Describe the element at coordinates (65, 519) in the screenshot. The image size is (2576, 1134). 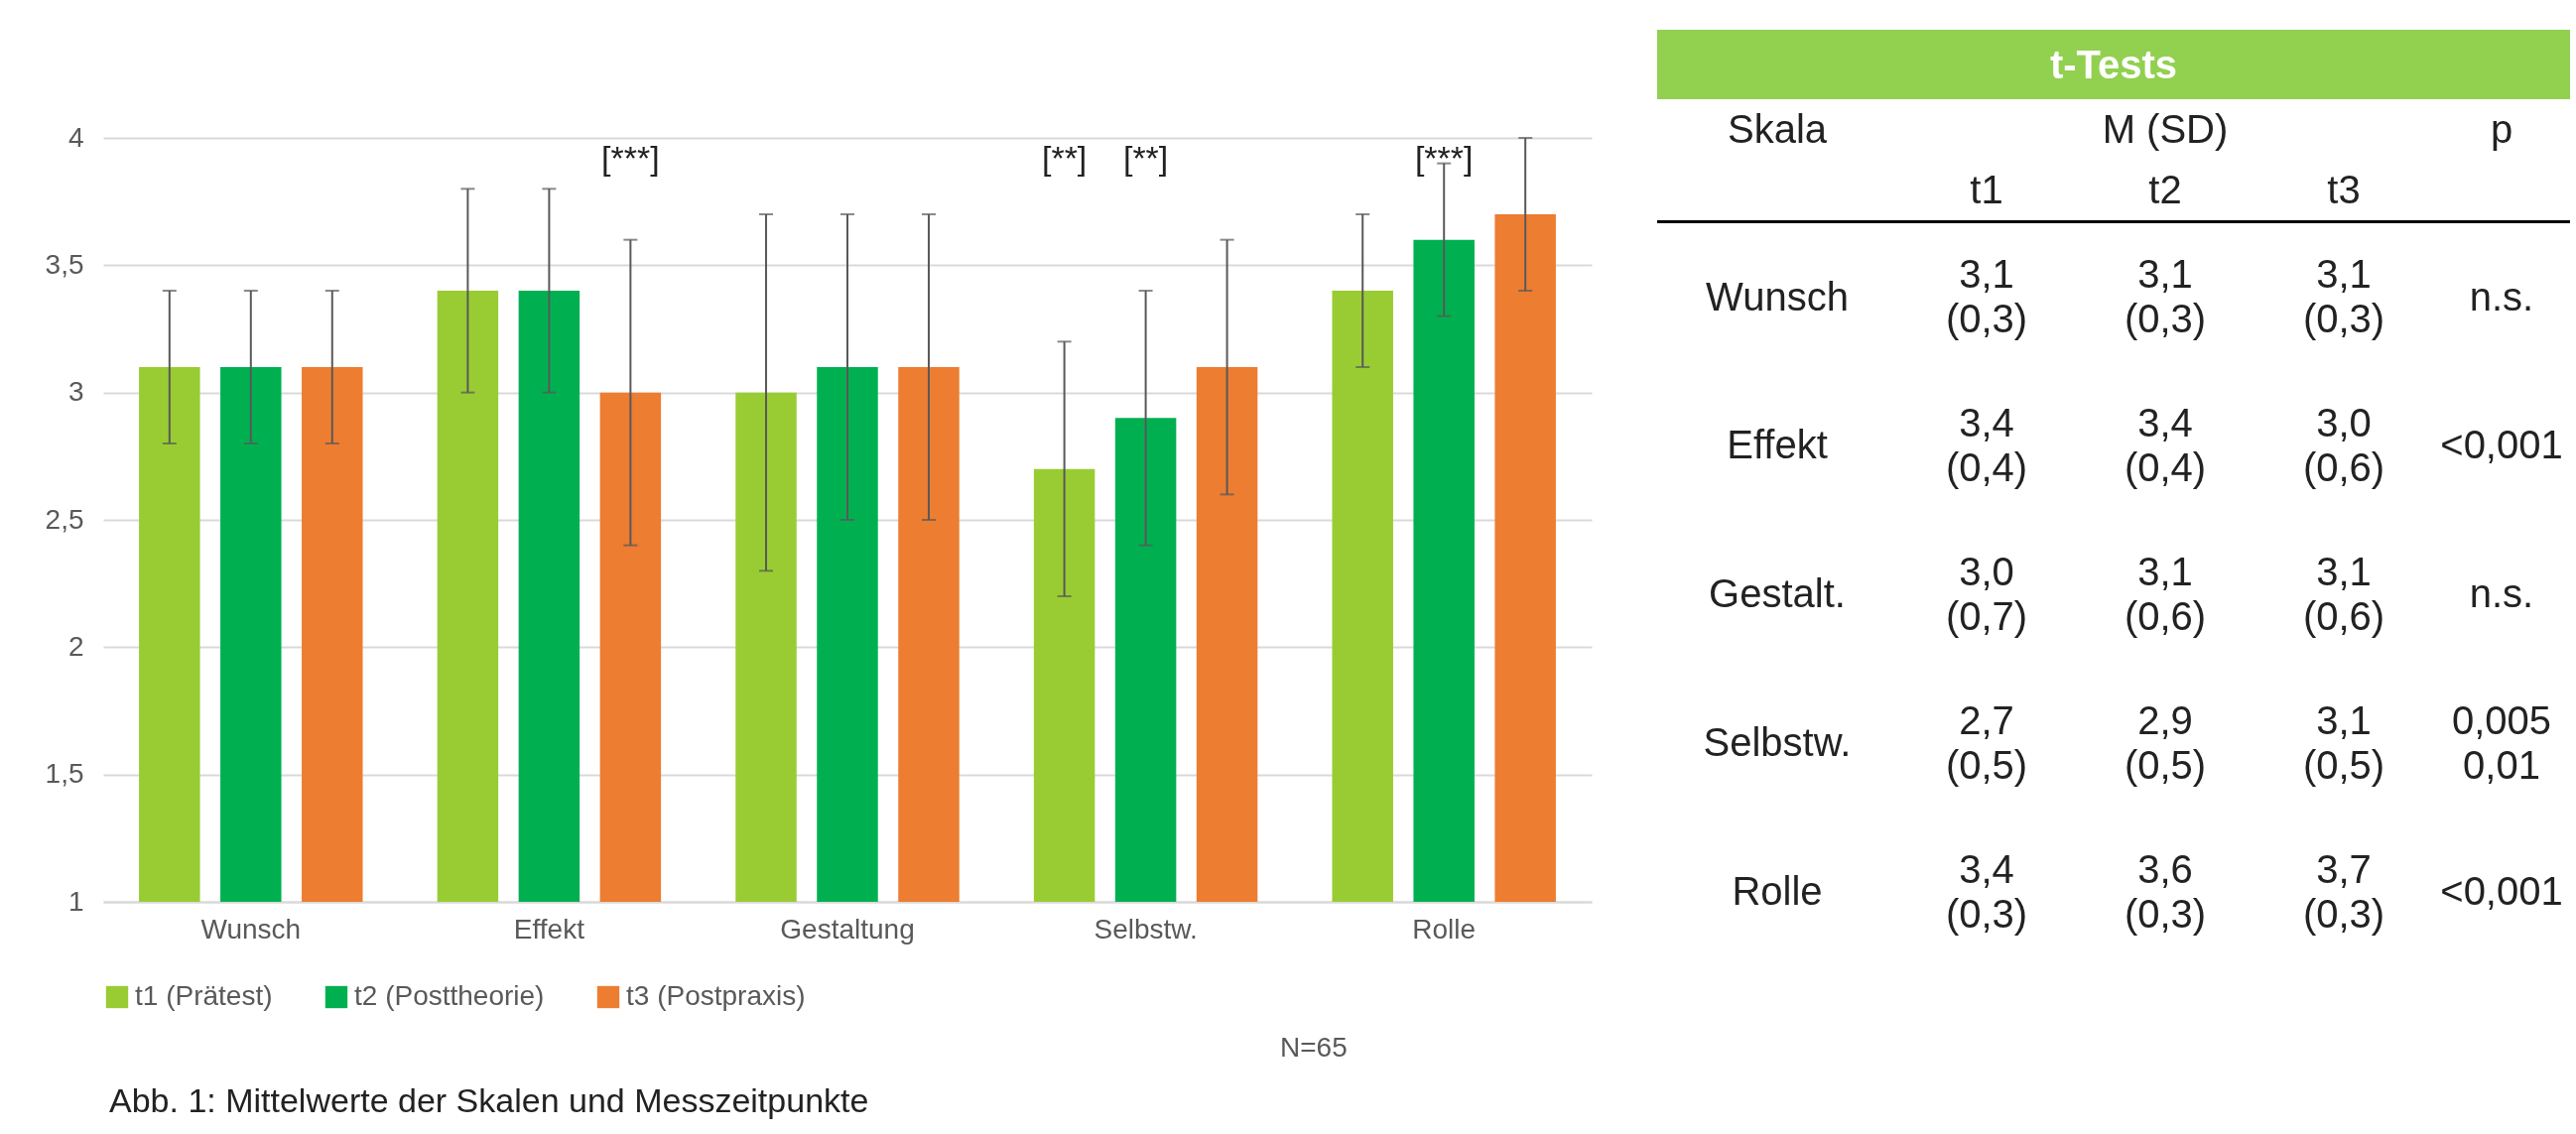
I see `y-tick-label: 2,5` at that location.